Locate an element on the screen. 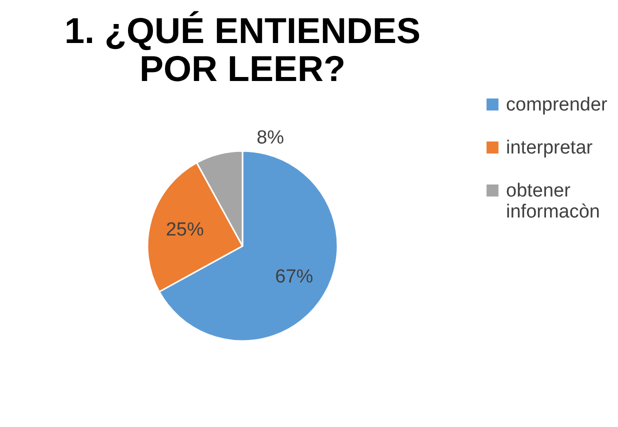  text: 1. ¿QUÉ ENTIENDES is located at coordinates (242, 30).